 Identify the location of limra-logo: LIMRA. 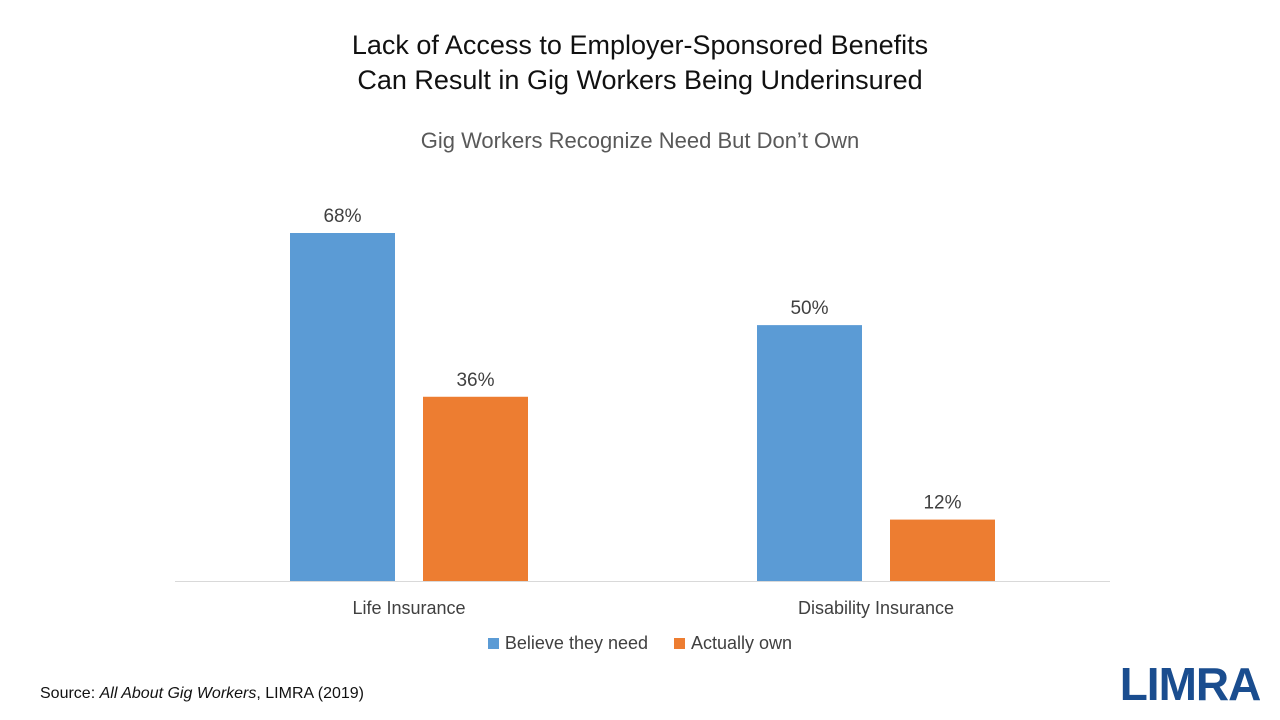
(1190, 682).